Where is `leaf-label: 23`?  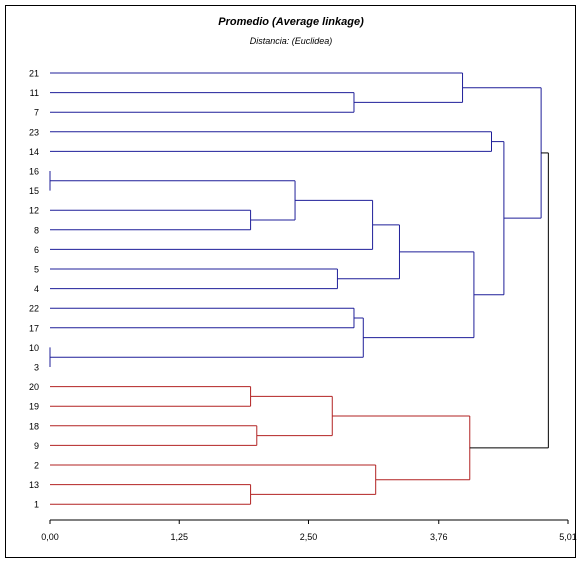 leaf-label: 23 is located at coordinates (34, 132).